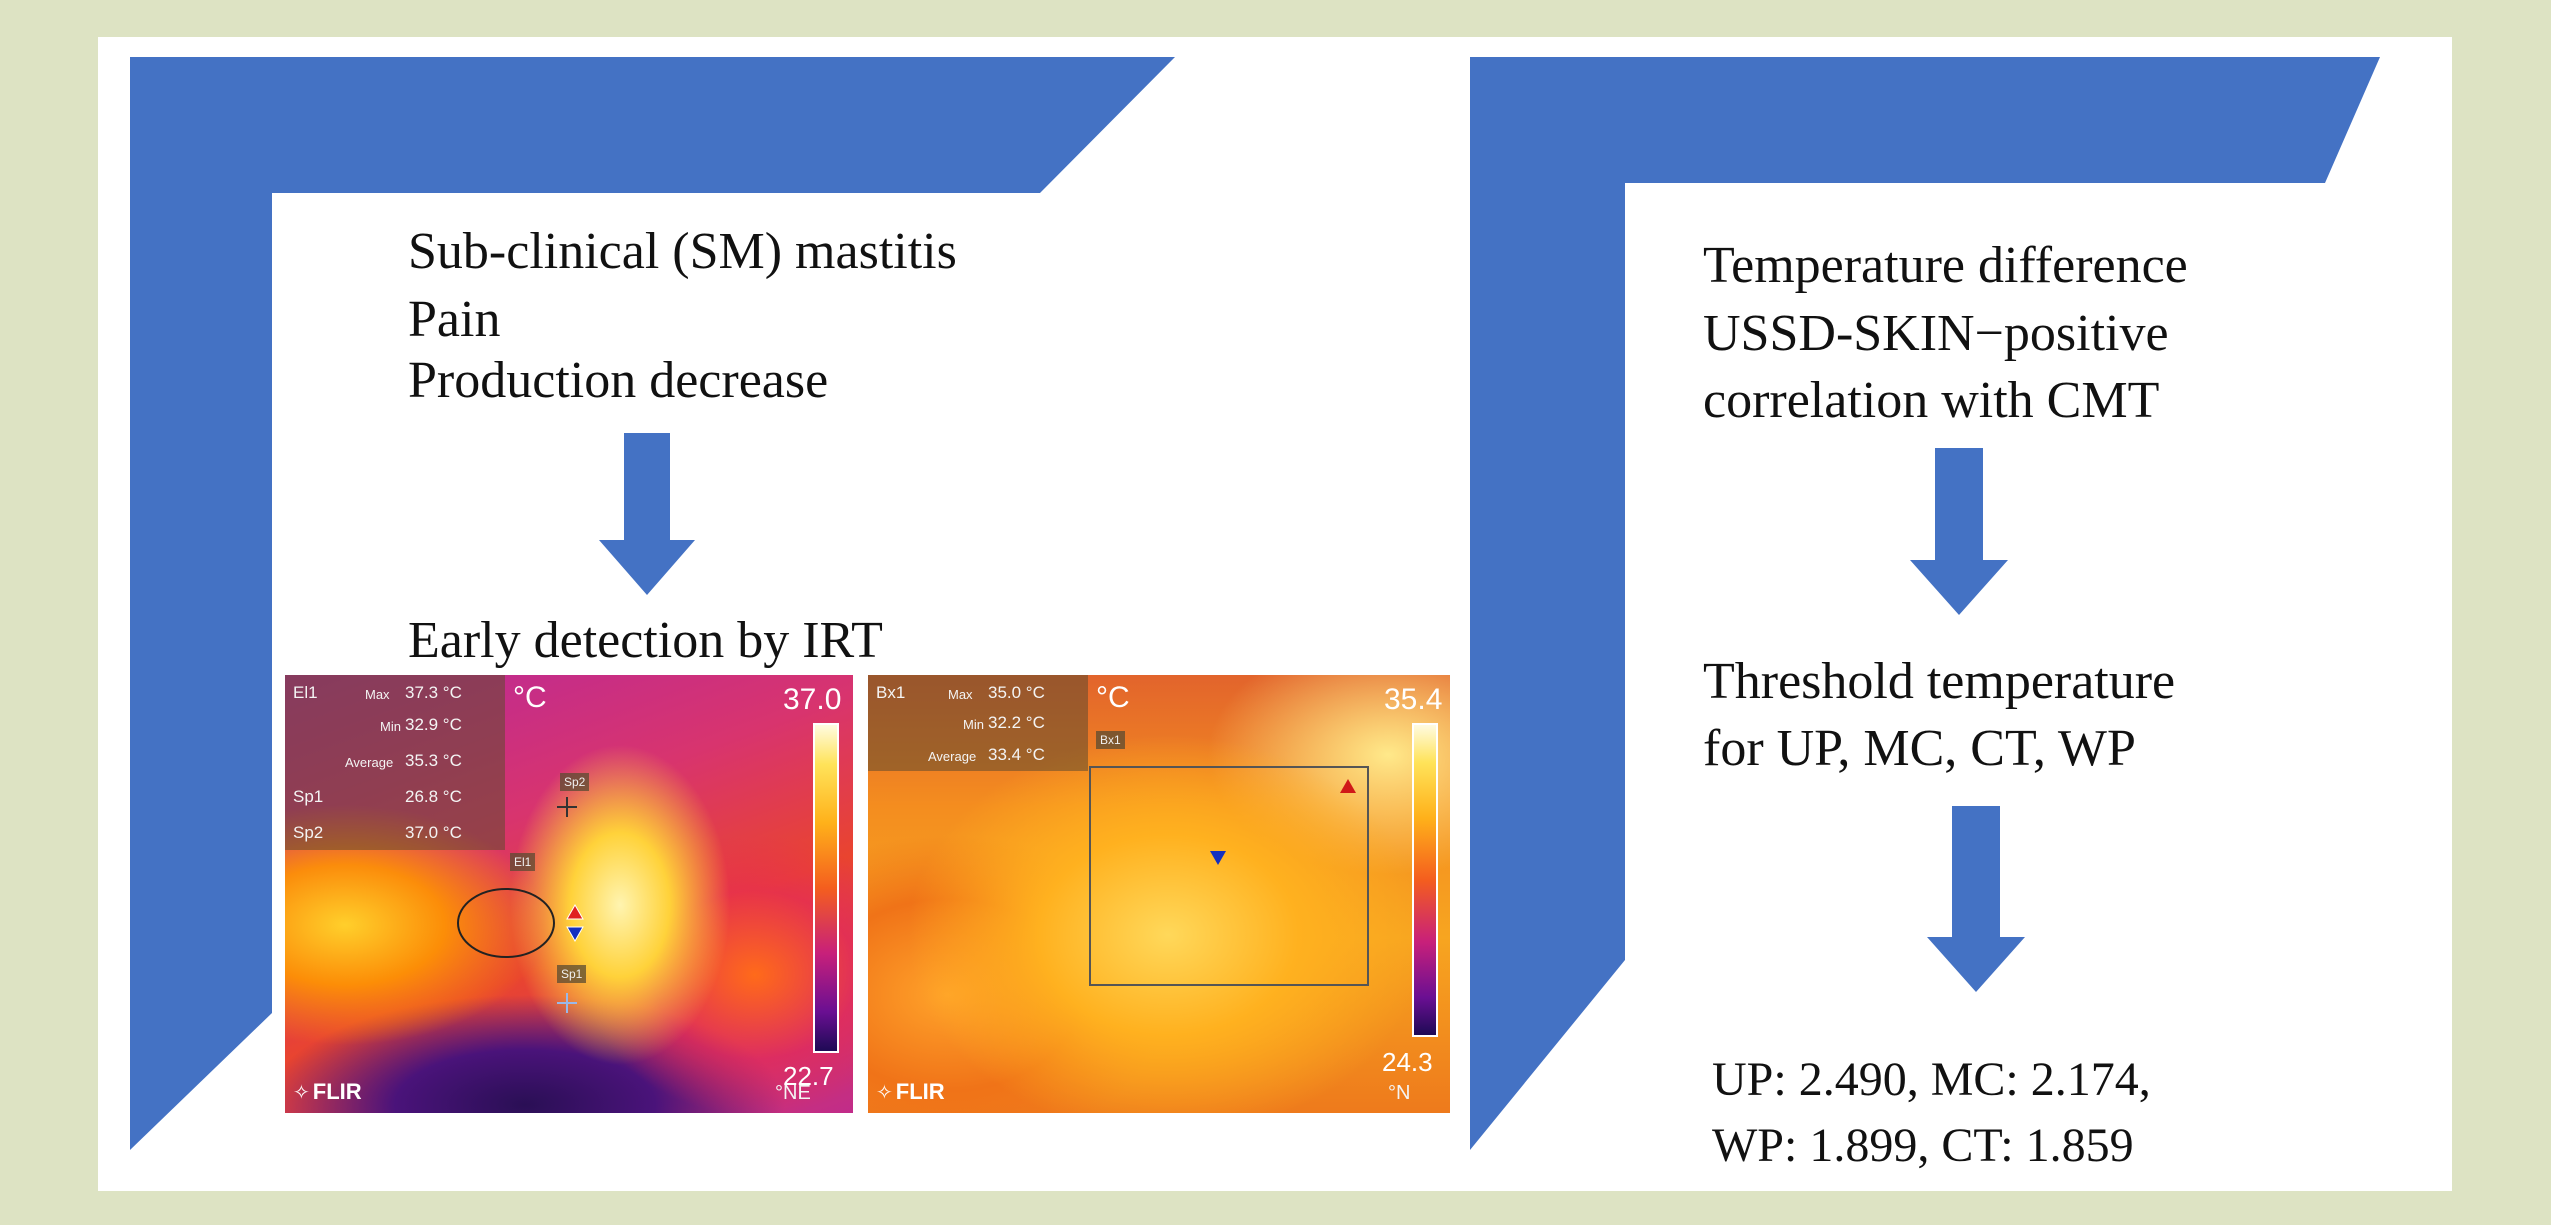 The width and height of the screenshot is (2551, 1225). Describe the element at coordinates (682, 251) in the screenshot. I see `symptom-1: Sub-clinical (SM) mastitis` at that location.